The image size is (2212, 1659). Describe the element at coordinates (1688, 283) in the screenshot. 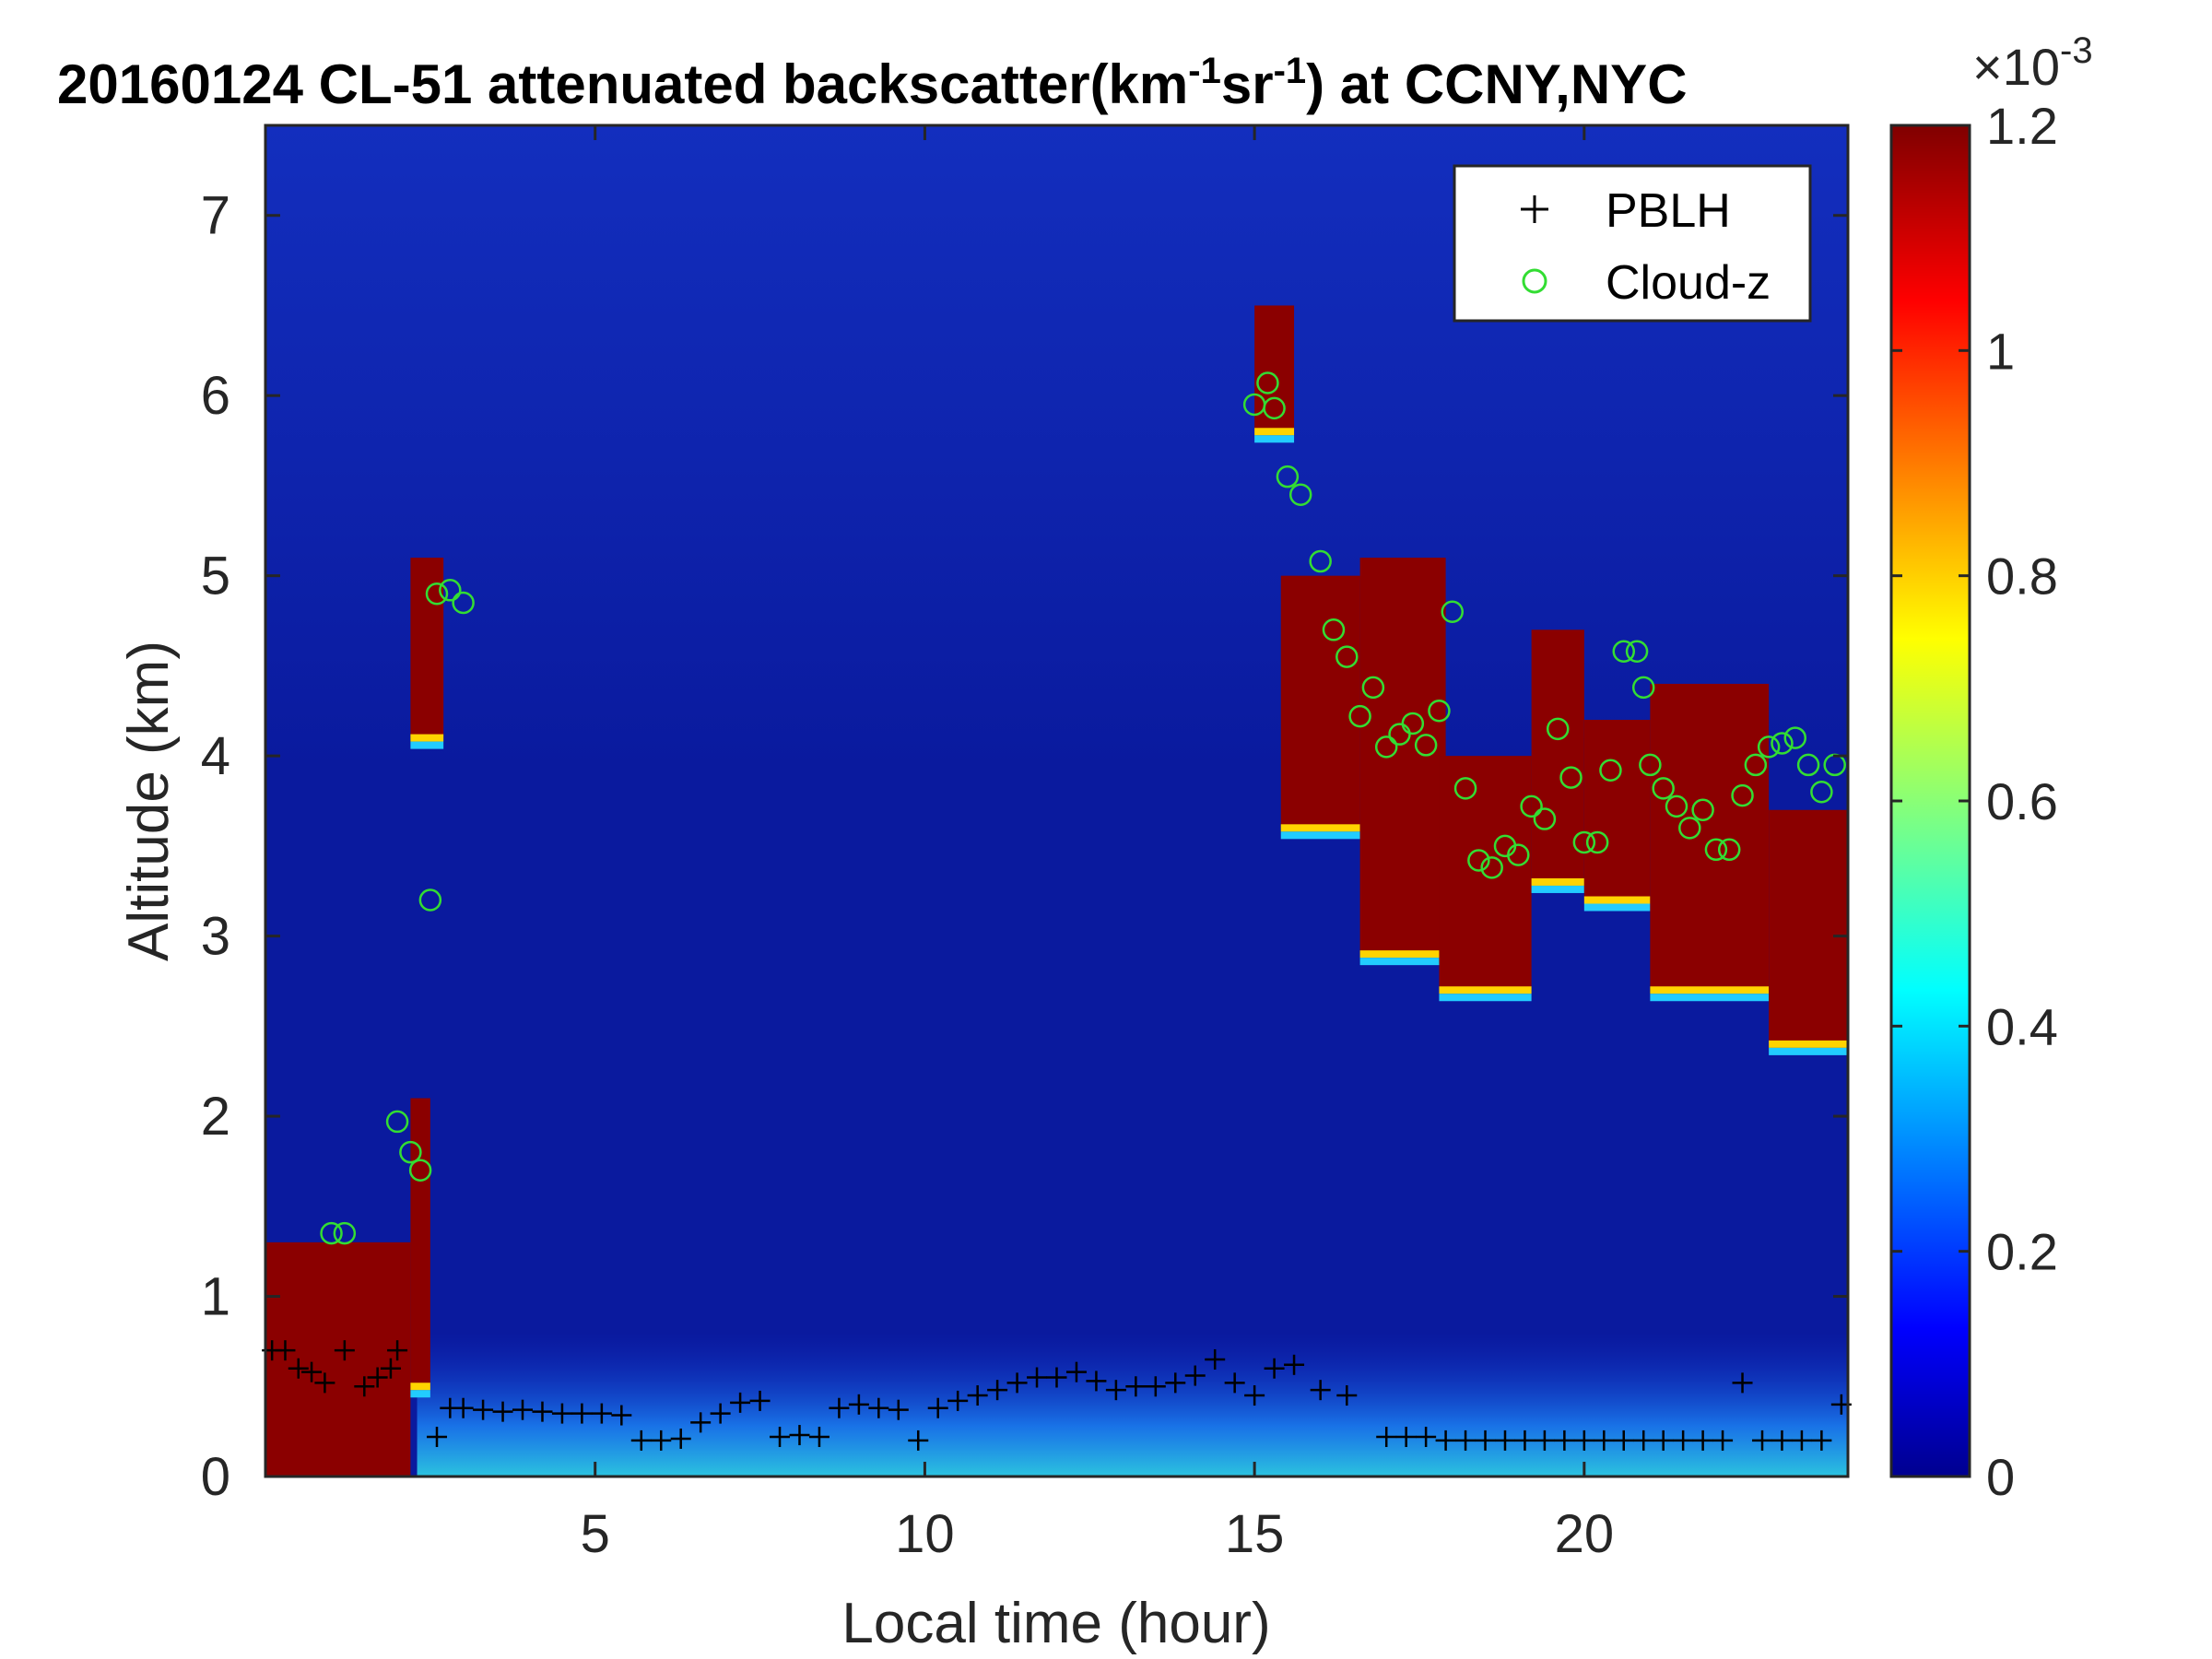

I see `legend-label-cloud-z: Cloud-z` at that location.